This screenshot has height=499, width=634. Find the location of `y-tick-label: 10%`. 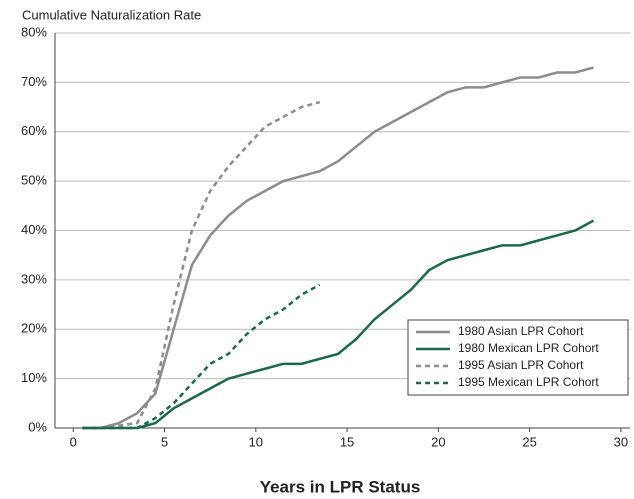

y-tick-label: 10% is located at coordinates (34, 377).